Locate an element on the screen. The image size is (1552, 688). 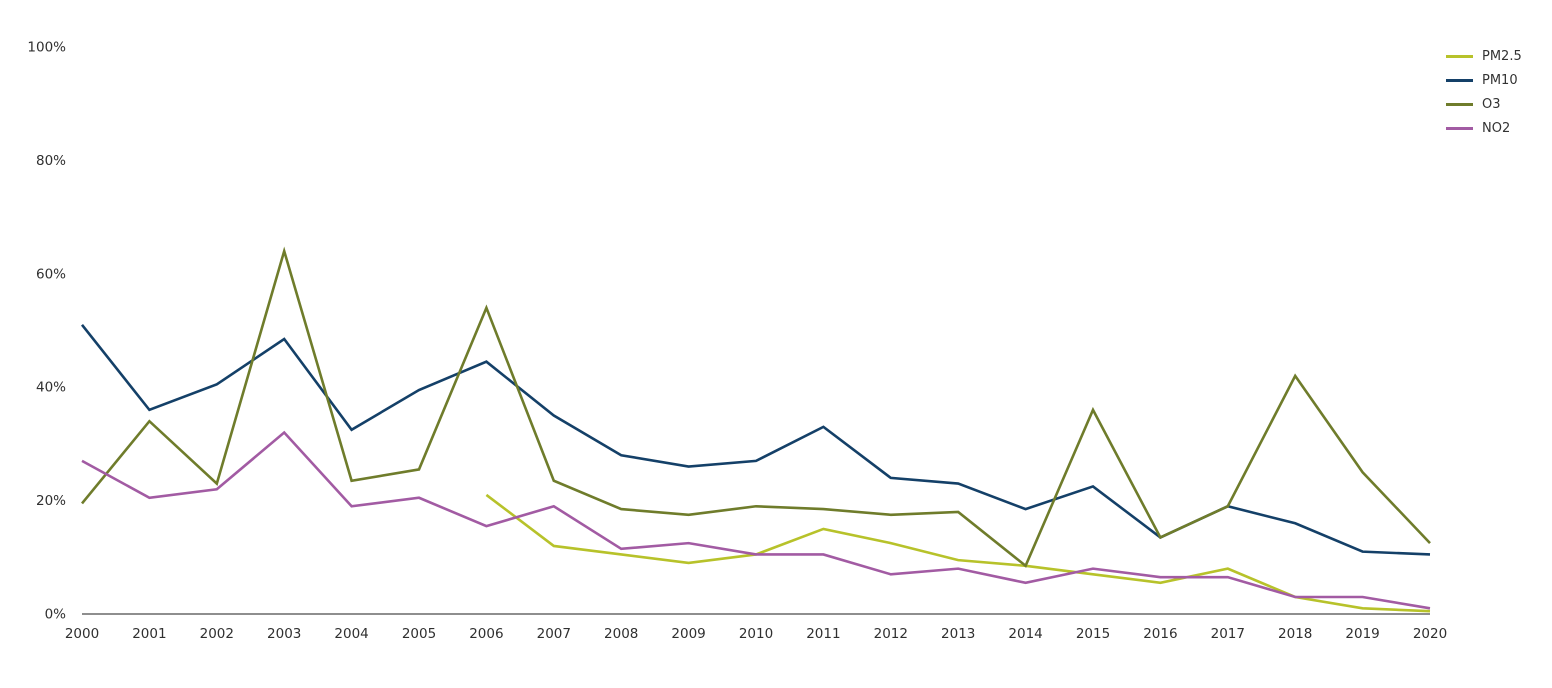
x-axis-tick-label: 2010 is located at coordinates (756, 634).